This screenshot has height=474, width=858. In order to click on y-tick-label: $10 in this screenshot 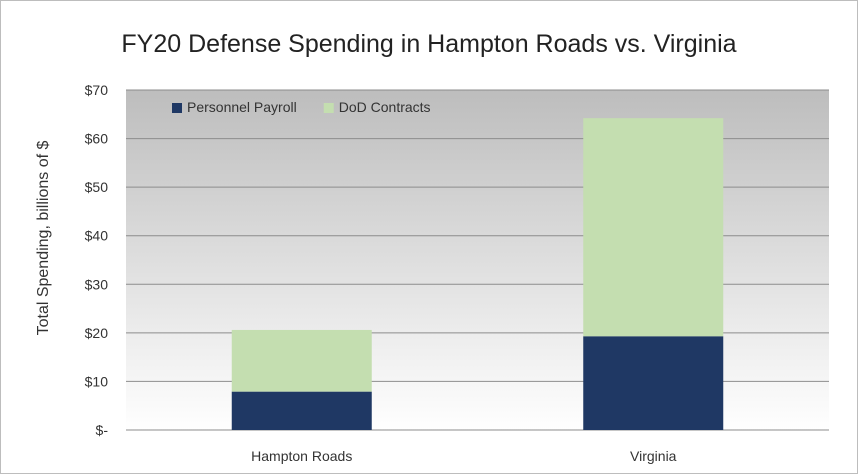, I will do `click(97, 381)`.